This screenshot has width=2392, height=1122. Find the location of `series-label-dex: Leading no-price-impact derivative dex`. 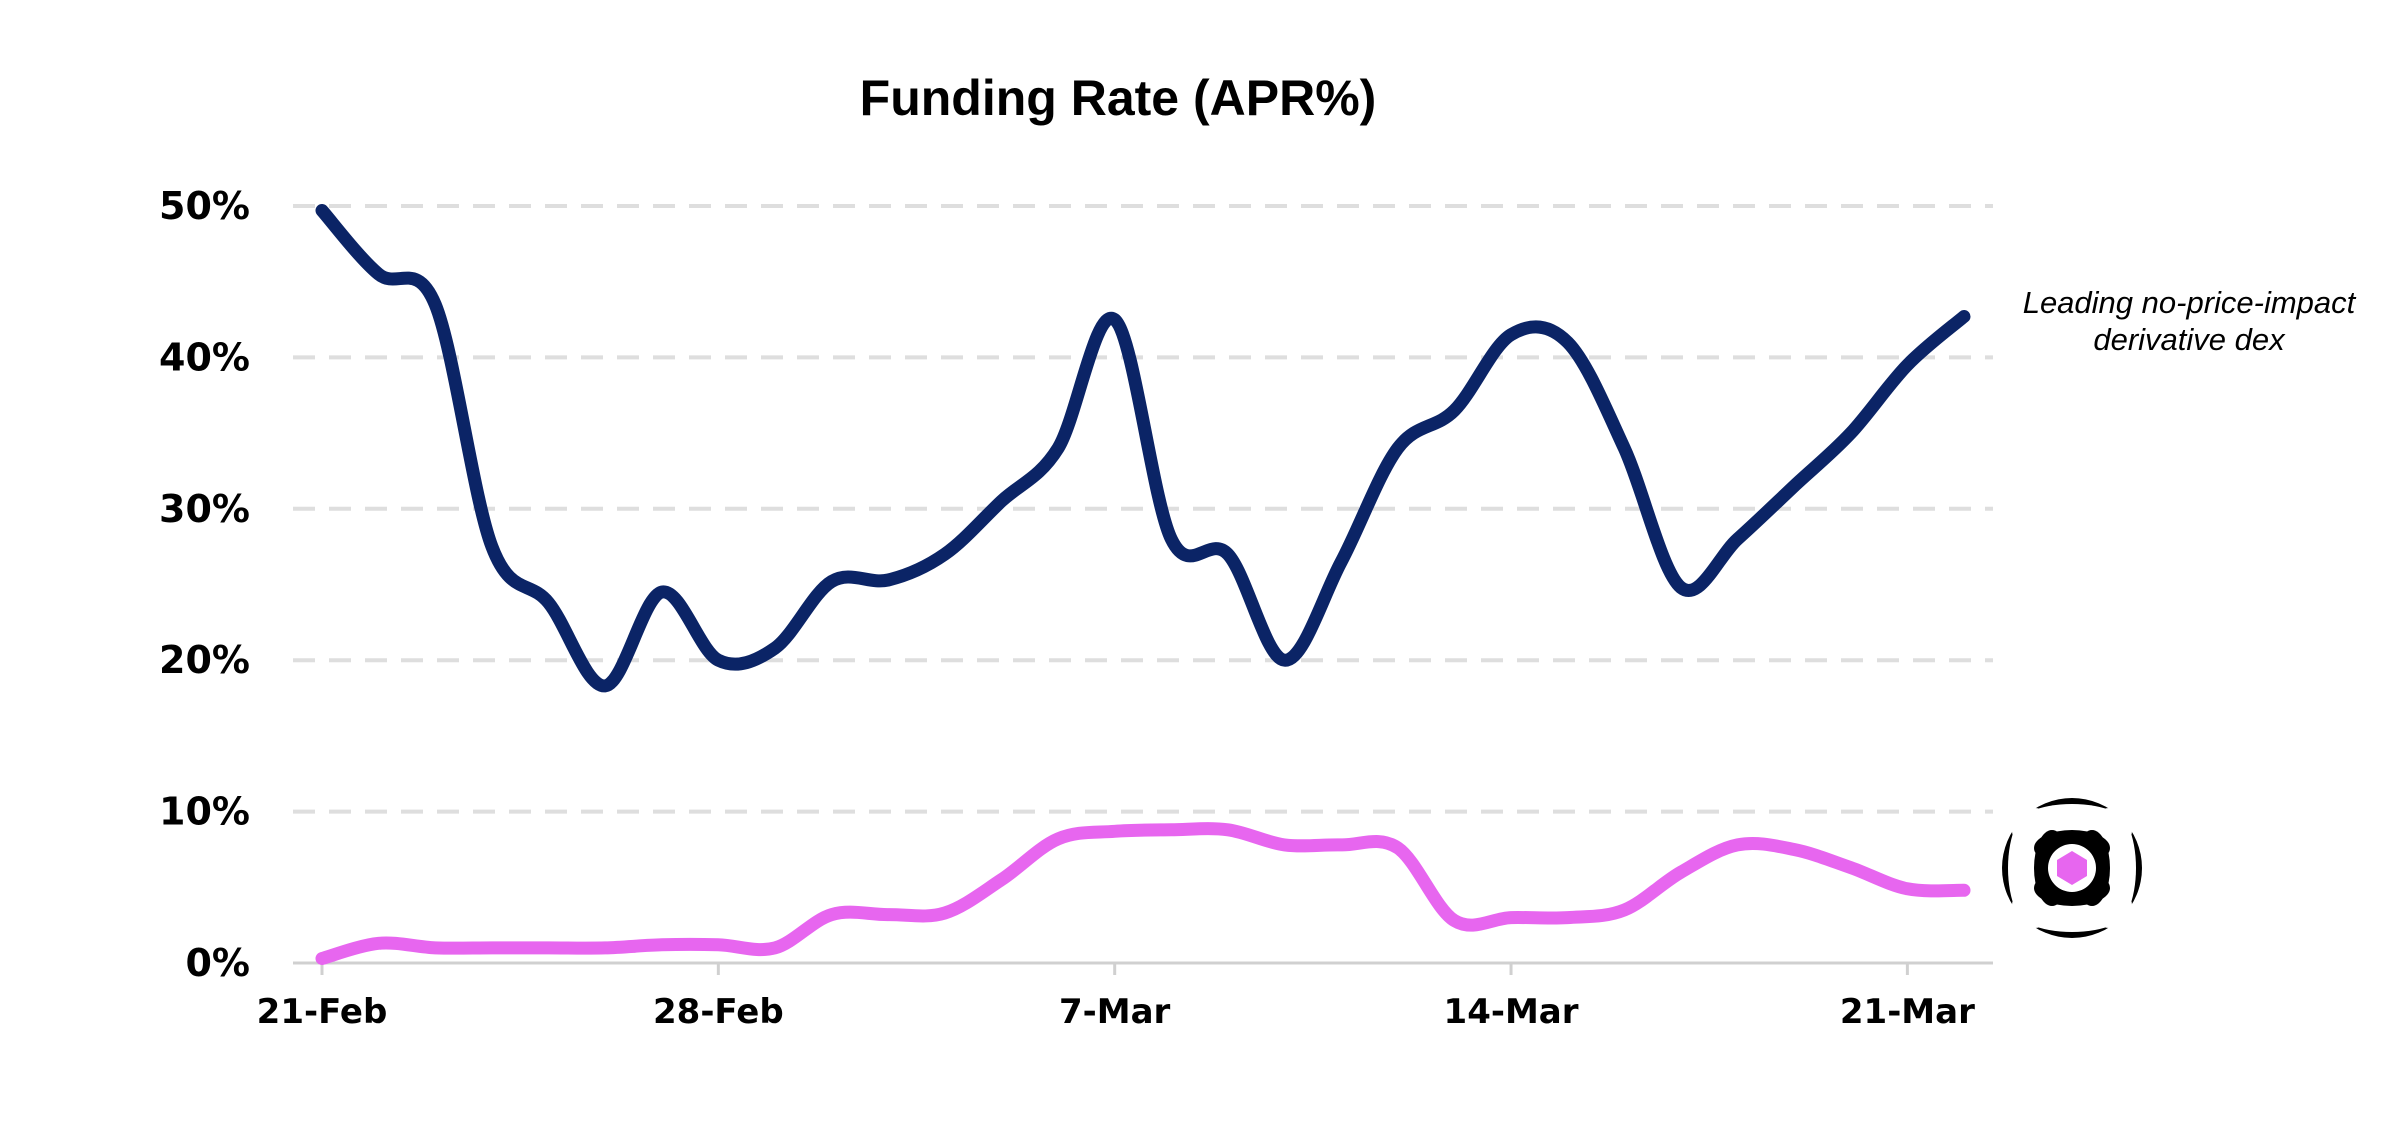

series-label-dex: Leading no-price-impact derivative dex is located at coordinates (2190, 321).